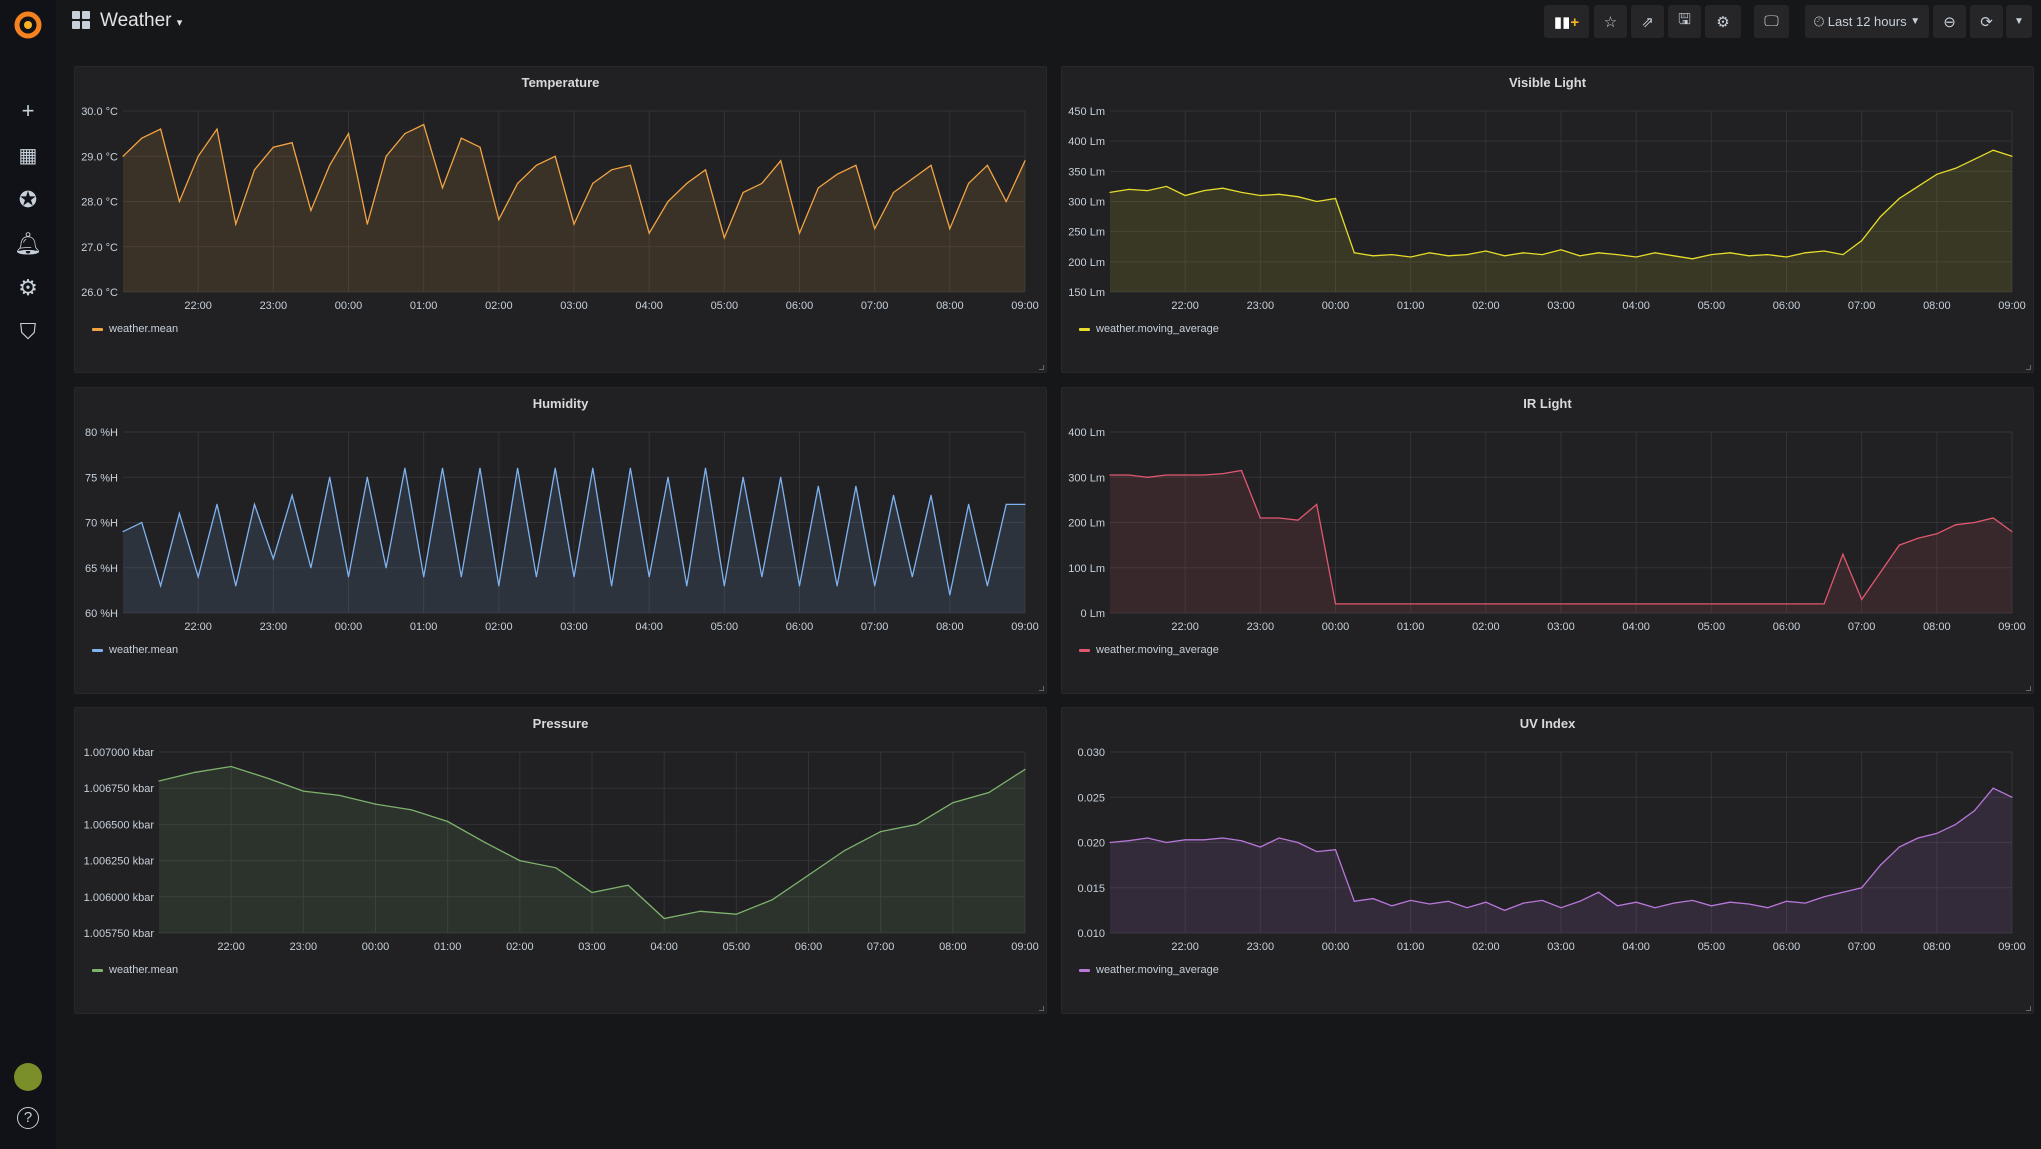 The height and width of the screenshot is (1149, 2041). I want to click on x-tick-label: 23:00, so click(1261, 306).